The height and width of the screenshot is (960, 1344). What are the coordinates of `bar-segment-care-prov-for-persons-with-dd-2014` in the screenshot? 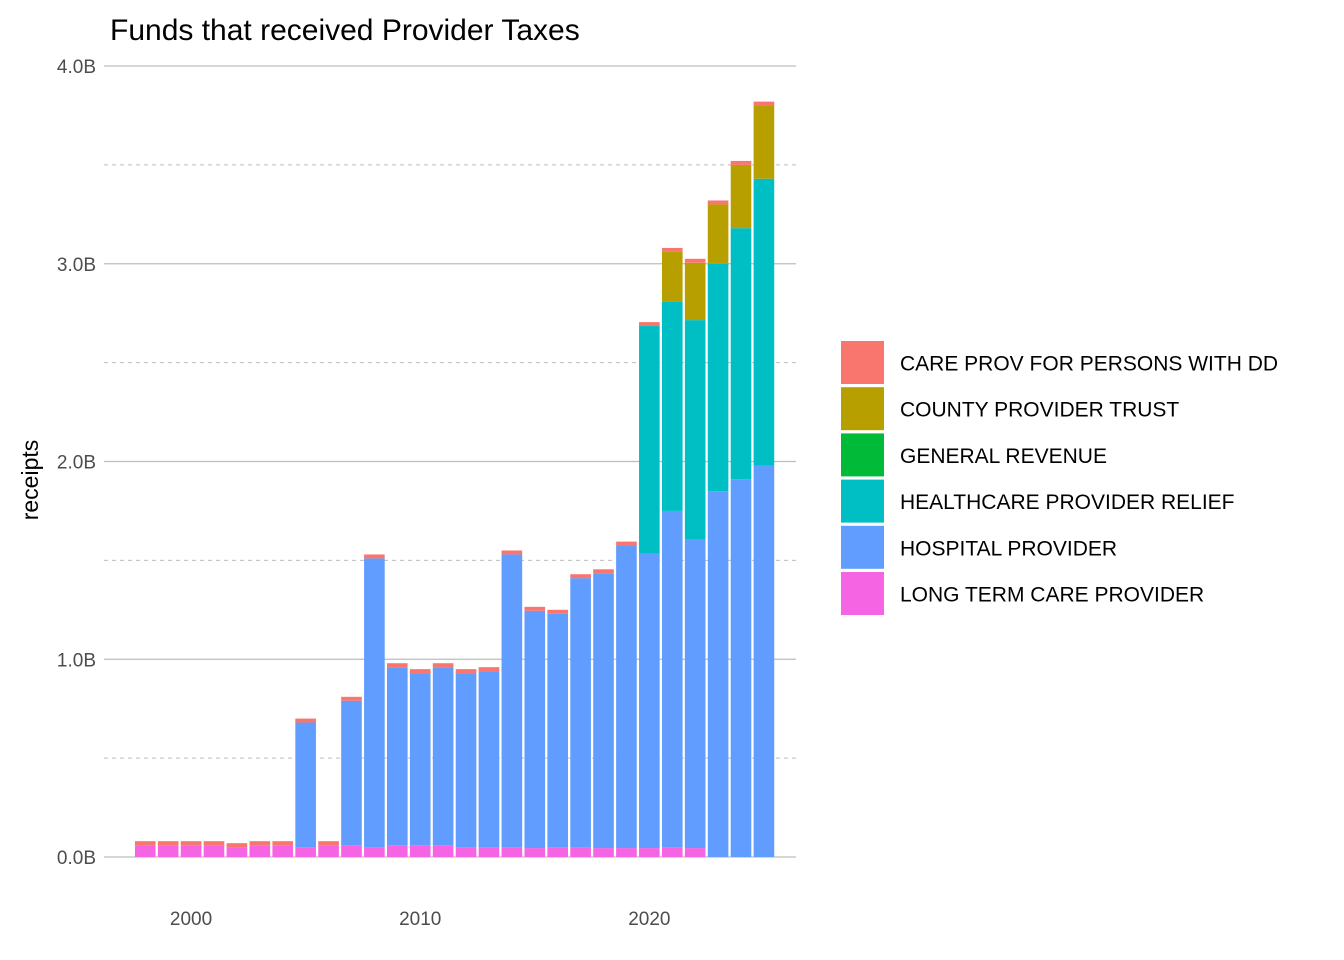 It's located at (512, 552).